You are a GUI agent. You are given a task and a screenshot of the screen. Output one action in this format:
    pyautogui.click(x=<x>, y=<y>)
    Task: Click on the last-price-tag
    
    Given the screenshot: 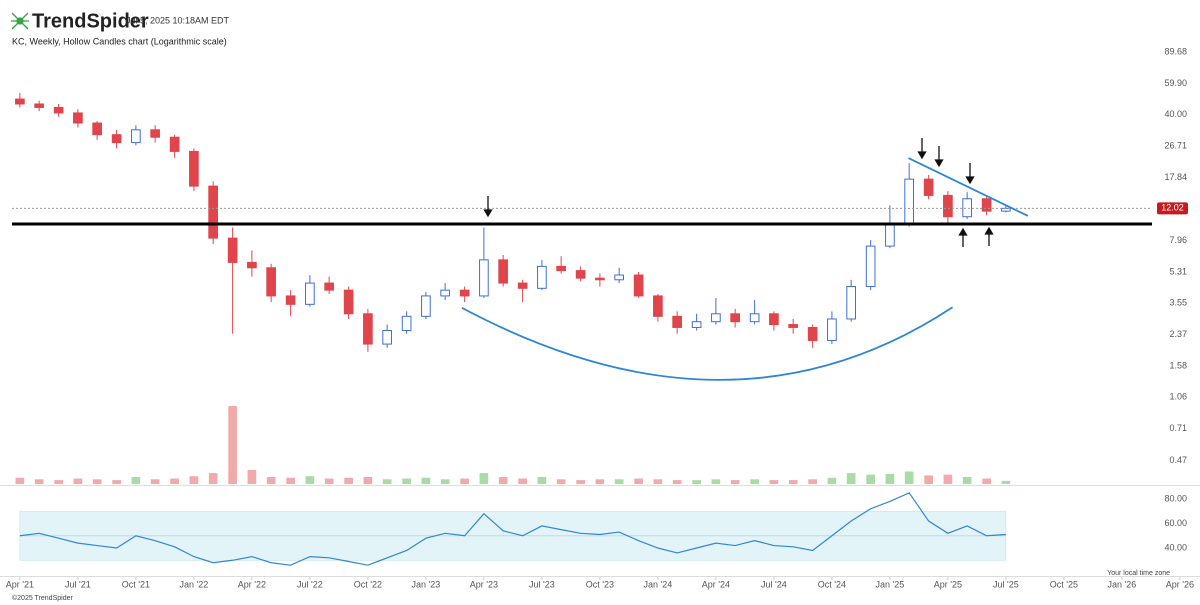 What is the action you would take?
    pyautogui.click(x=1172, y=208)
    